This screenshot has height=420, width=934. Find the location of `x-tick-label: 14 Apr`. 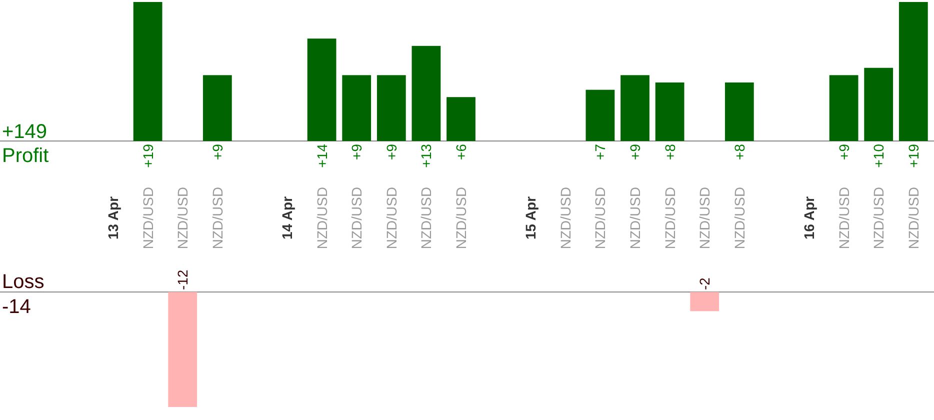

x-tick-label: 14 Apr is located at coordinates (287, 218).